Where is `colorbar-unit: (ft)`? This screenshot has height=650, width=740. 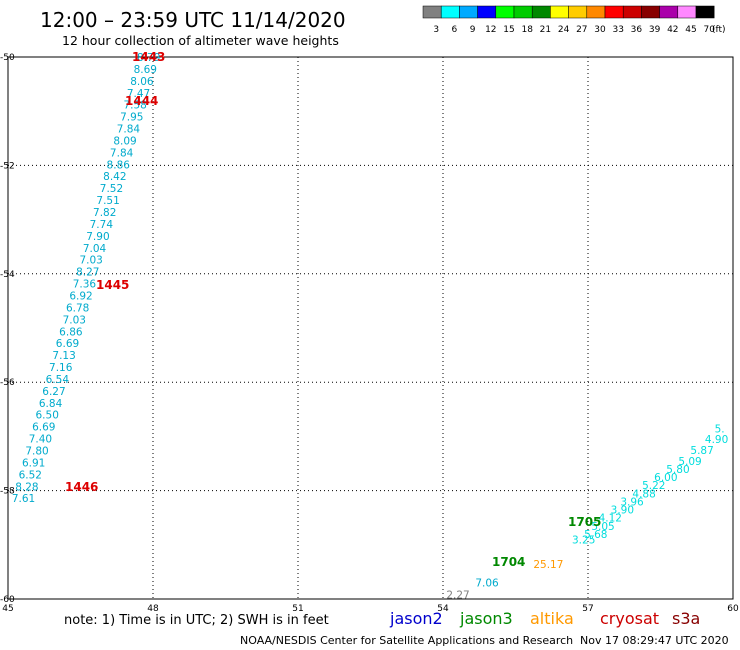 colorbar-unit: (ft) is located at coordinates (719, 30).